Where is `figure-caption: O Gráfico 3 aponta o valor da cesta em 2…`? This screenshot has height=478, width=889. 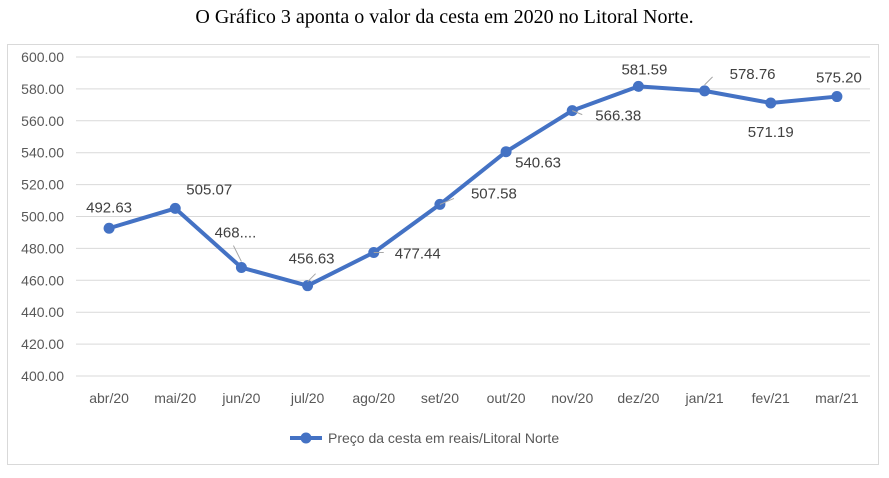 figure-caption: O Gráfico 3 aponta o valor da cesta em 2… is located at coordinates (444, 17).